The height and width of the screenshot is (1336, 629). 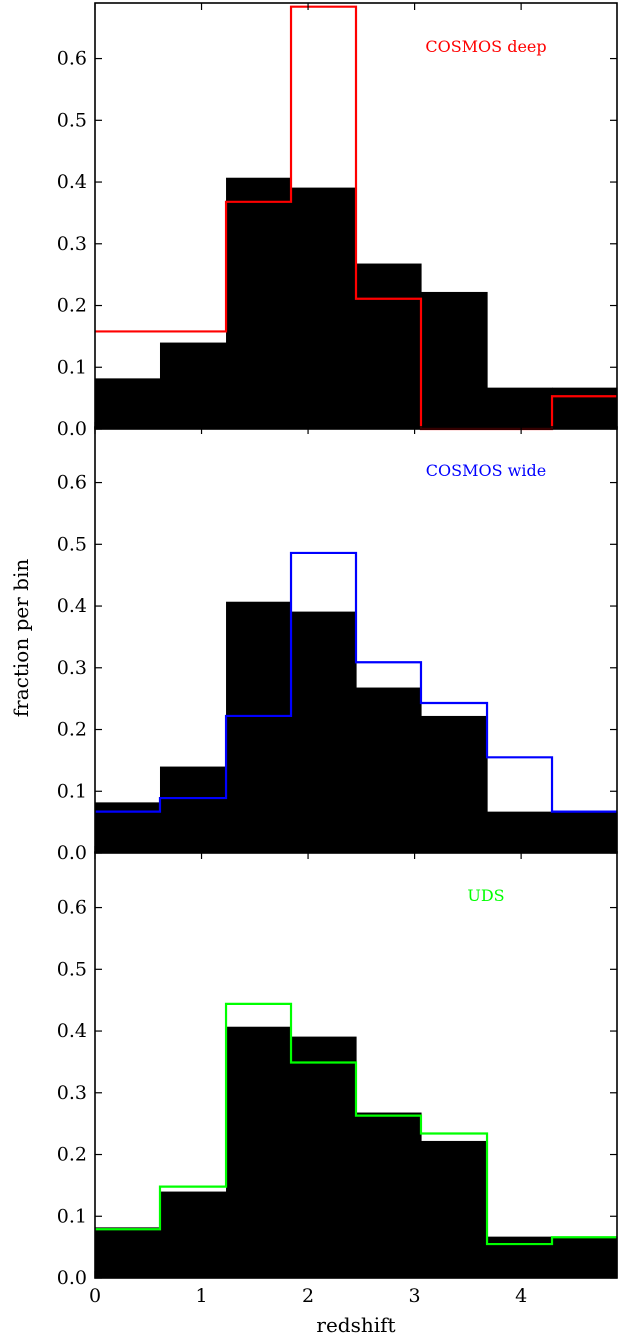 I want to click on x-tick-label: 1, so click(x=201, y=1296).